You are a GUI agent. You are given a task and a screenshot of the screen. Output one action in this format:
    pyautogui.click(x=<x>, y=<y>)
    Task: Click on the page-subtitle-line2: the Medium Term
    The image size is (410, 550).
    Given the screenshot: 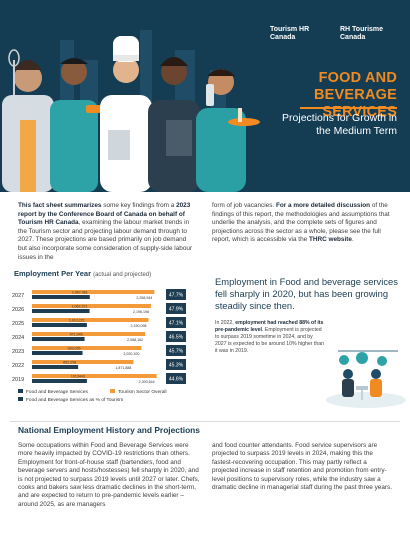 What is the action you would take?
    pyautogui.click(x=356, y=131)
    